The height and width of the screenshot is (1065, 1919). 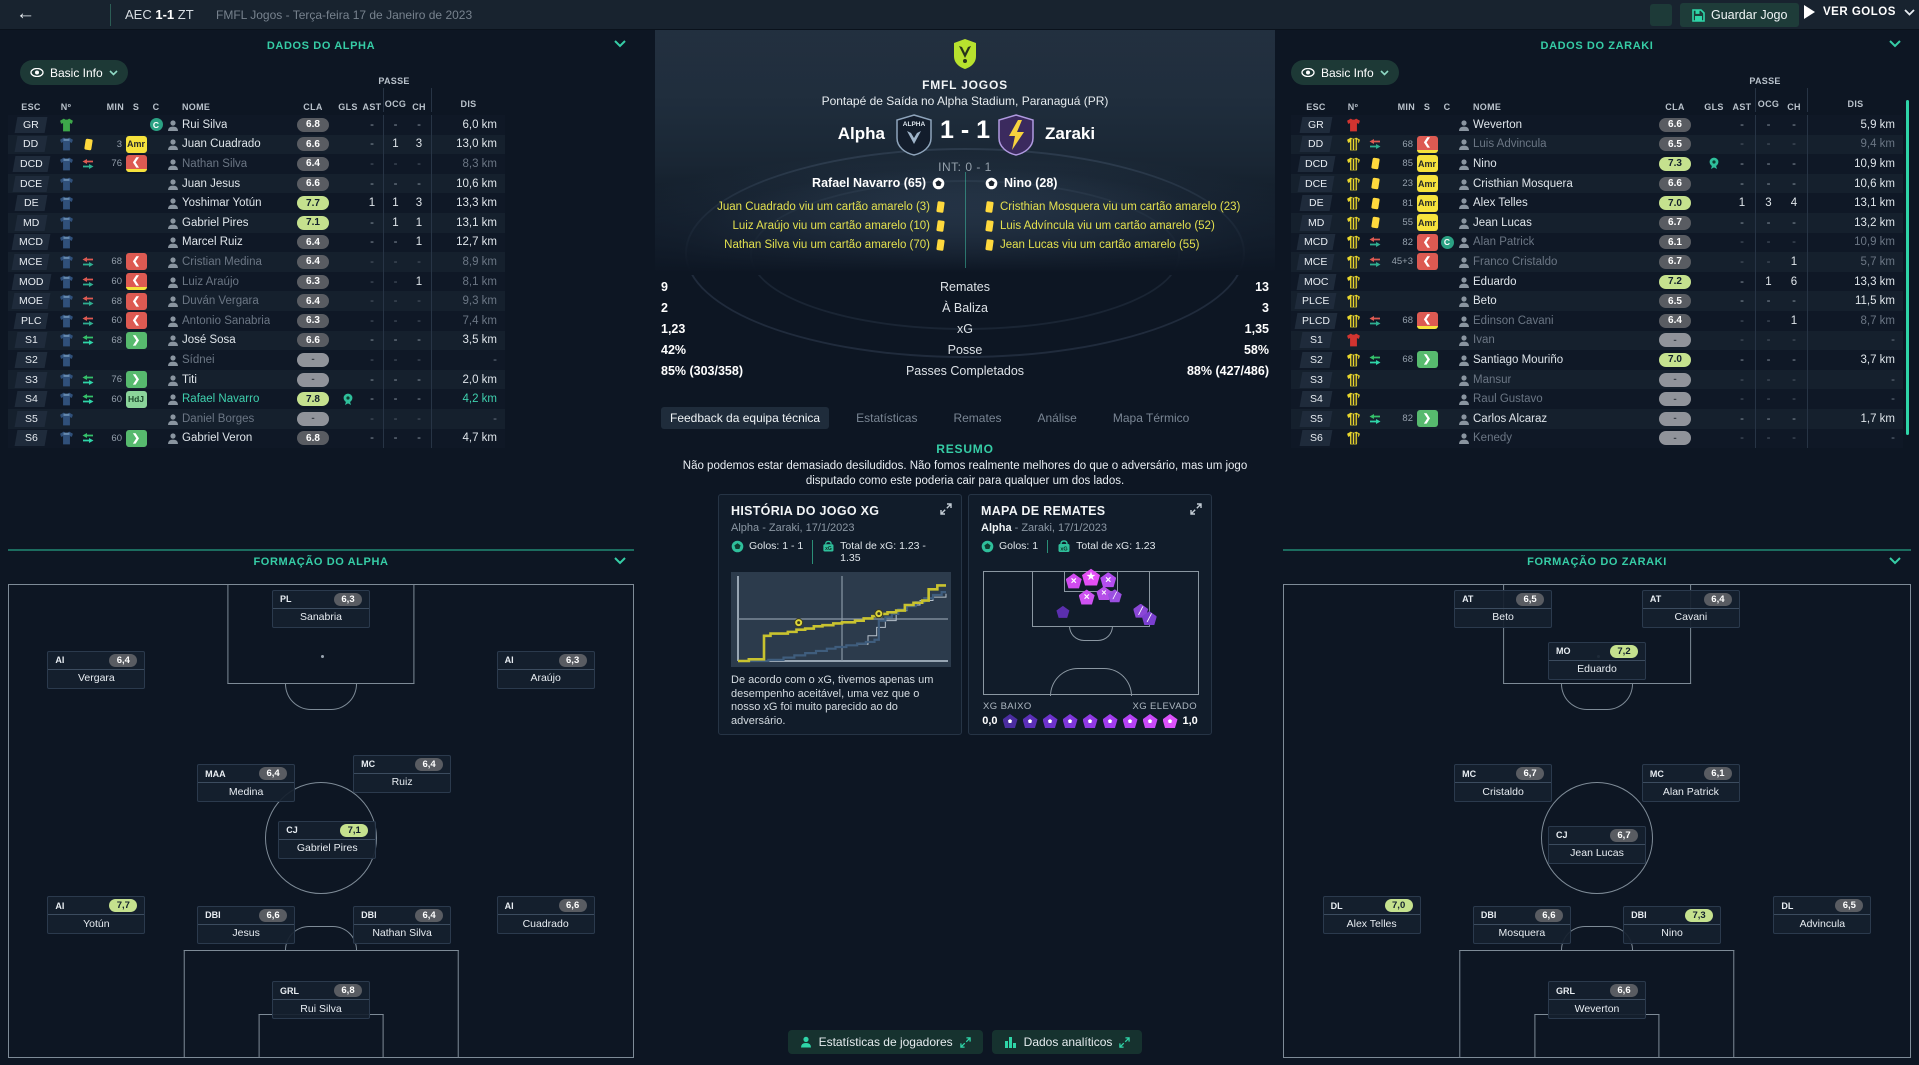 I want to click on formation-player: AT 6,4 Cavani, so click(x=1690, y=608).